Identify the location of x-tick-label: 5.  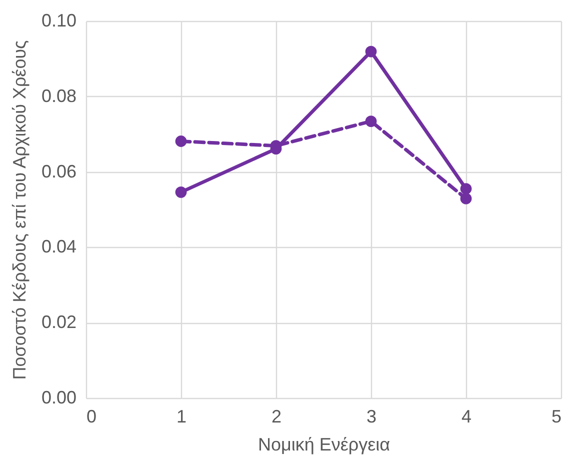
(556, 416).